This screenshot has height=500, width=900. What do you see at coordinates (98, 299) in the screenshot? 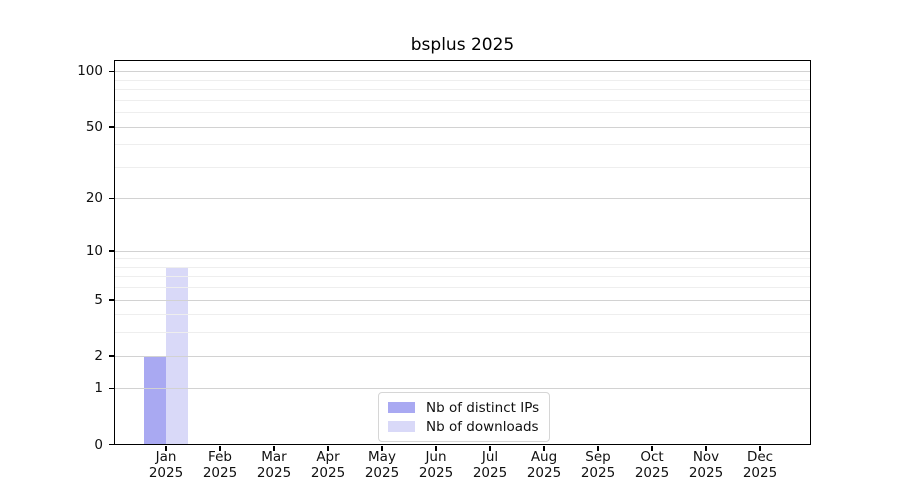
I see `y-axis-tick-label: 5` at bounding box center [98, 299].